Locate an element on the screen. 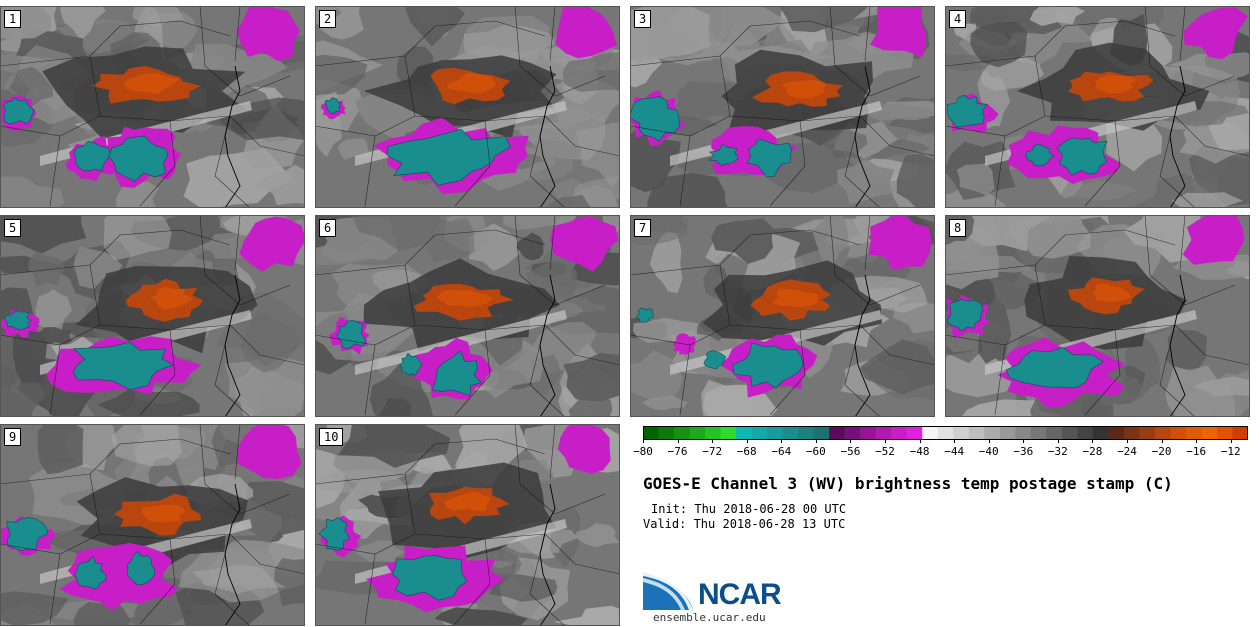 This screenshot has height=627, width=1260. member-panel-5: 5 is located at coordinates (152, 316).